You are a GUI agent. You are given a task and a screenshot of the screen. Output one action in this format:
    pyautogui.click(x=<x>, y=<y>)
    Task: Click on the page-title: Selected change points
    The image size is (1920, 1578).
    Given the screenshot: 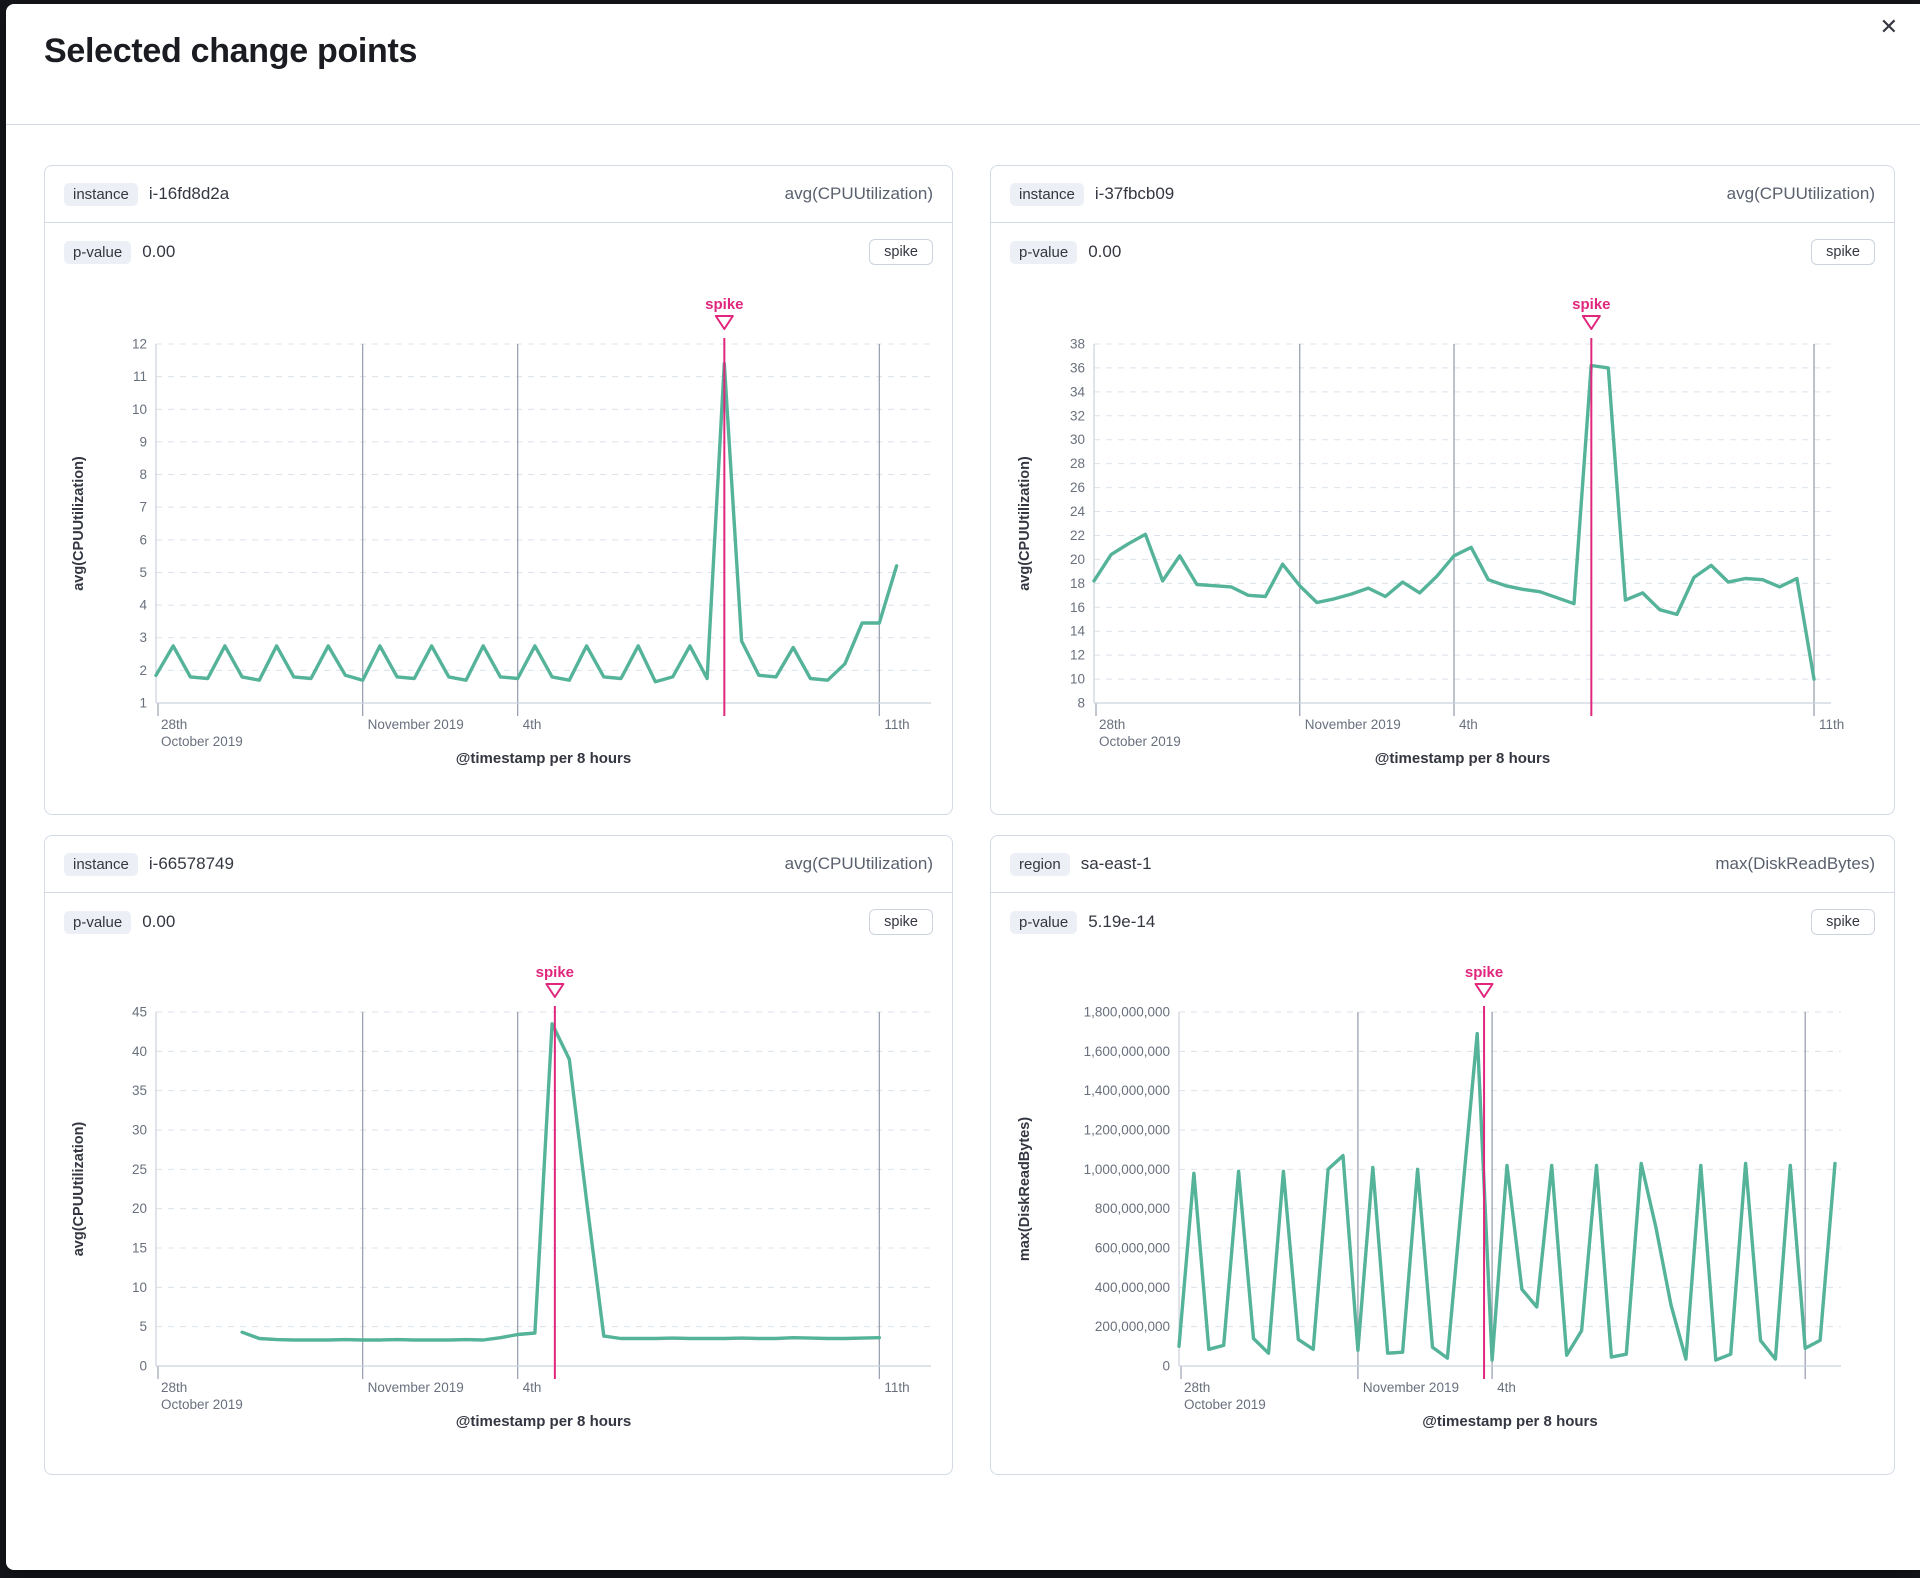 What is the action you would take?
    pyautogui.click(x=231, y=51)
    